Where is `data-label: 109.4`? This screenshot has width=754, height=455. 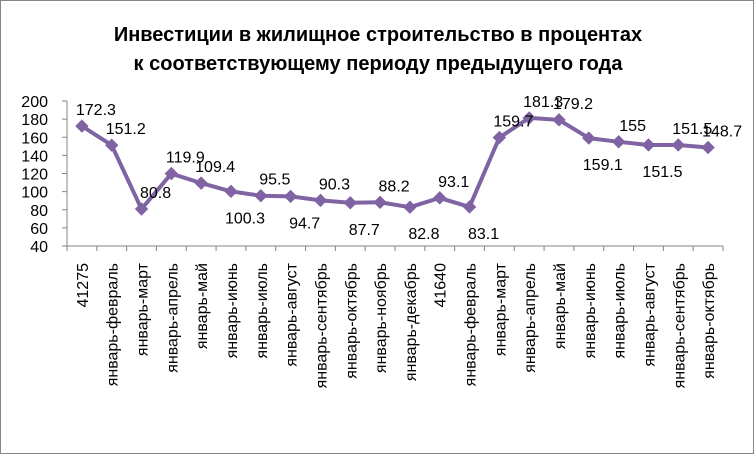 data-label: 109.4 is located at coordinates (215, 167).